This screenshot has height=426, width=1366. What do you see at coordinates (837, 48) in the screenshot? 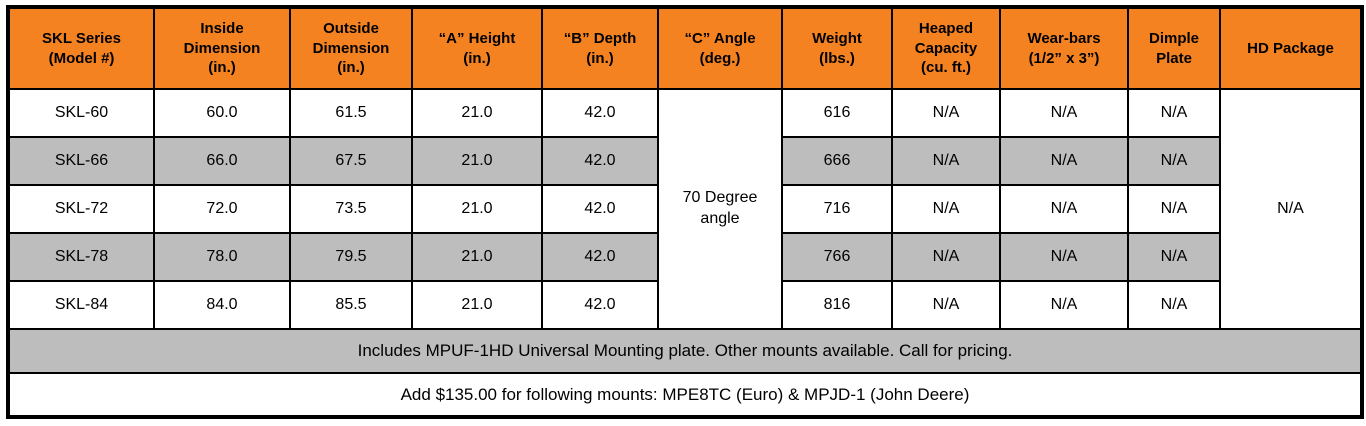
I see `header-weight: Weight (lbs.)` at bounding box center [837, 48].